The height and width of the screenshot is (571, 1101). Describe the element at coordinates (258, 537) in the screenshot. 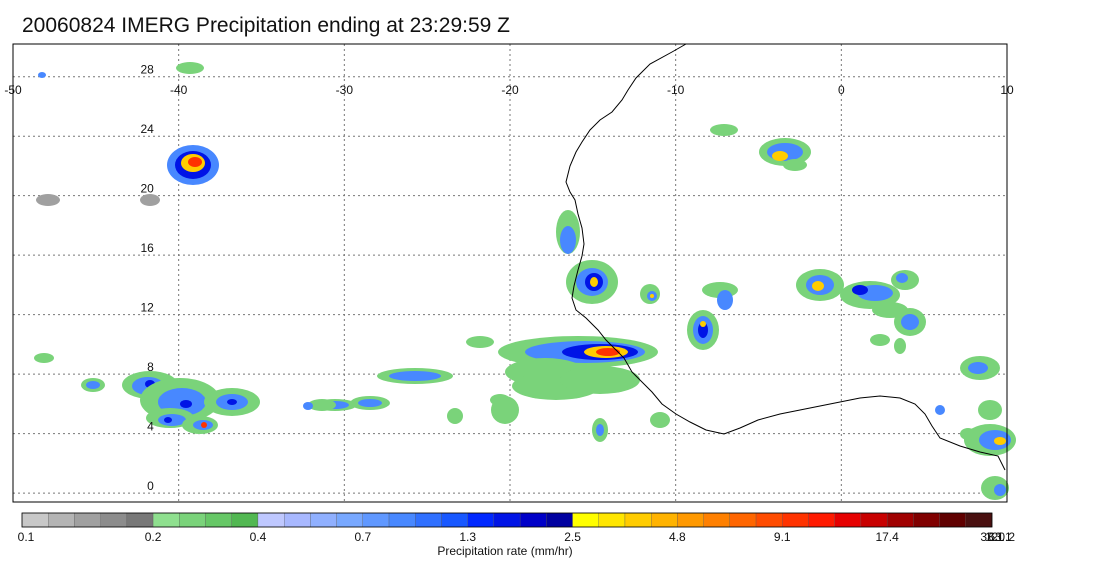

I see `colorbar-tick-label: 0.4` at that location.